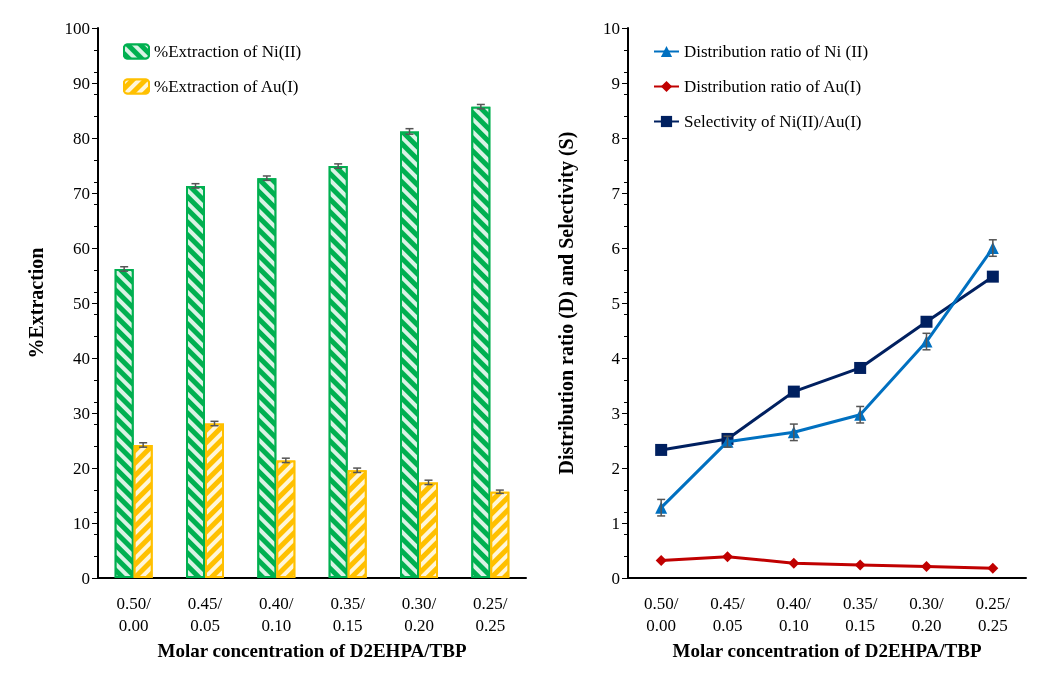 The width and height of the screenshot is (1054, 673). I want to click on y-tick-label: 70, so click(81, 193).